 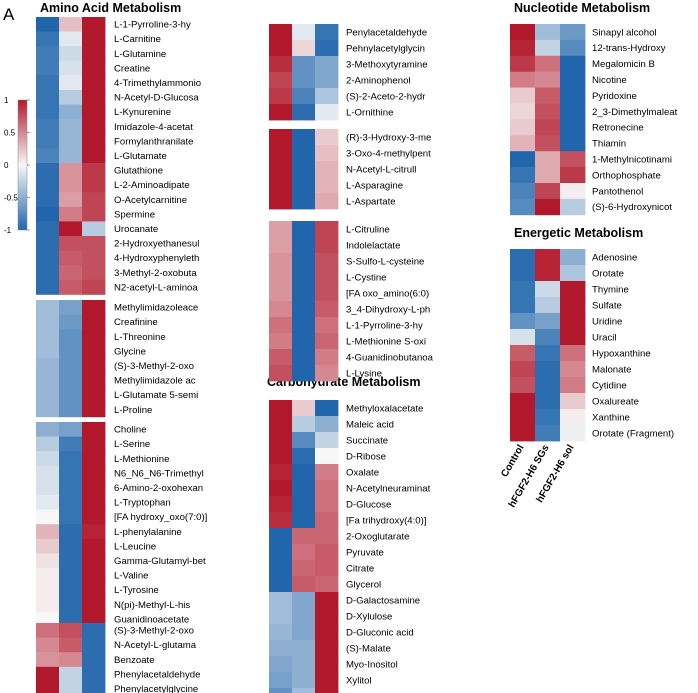 I want to click on row-label: Glycerol, so click(x=363, y=584).